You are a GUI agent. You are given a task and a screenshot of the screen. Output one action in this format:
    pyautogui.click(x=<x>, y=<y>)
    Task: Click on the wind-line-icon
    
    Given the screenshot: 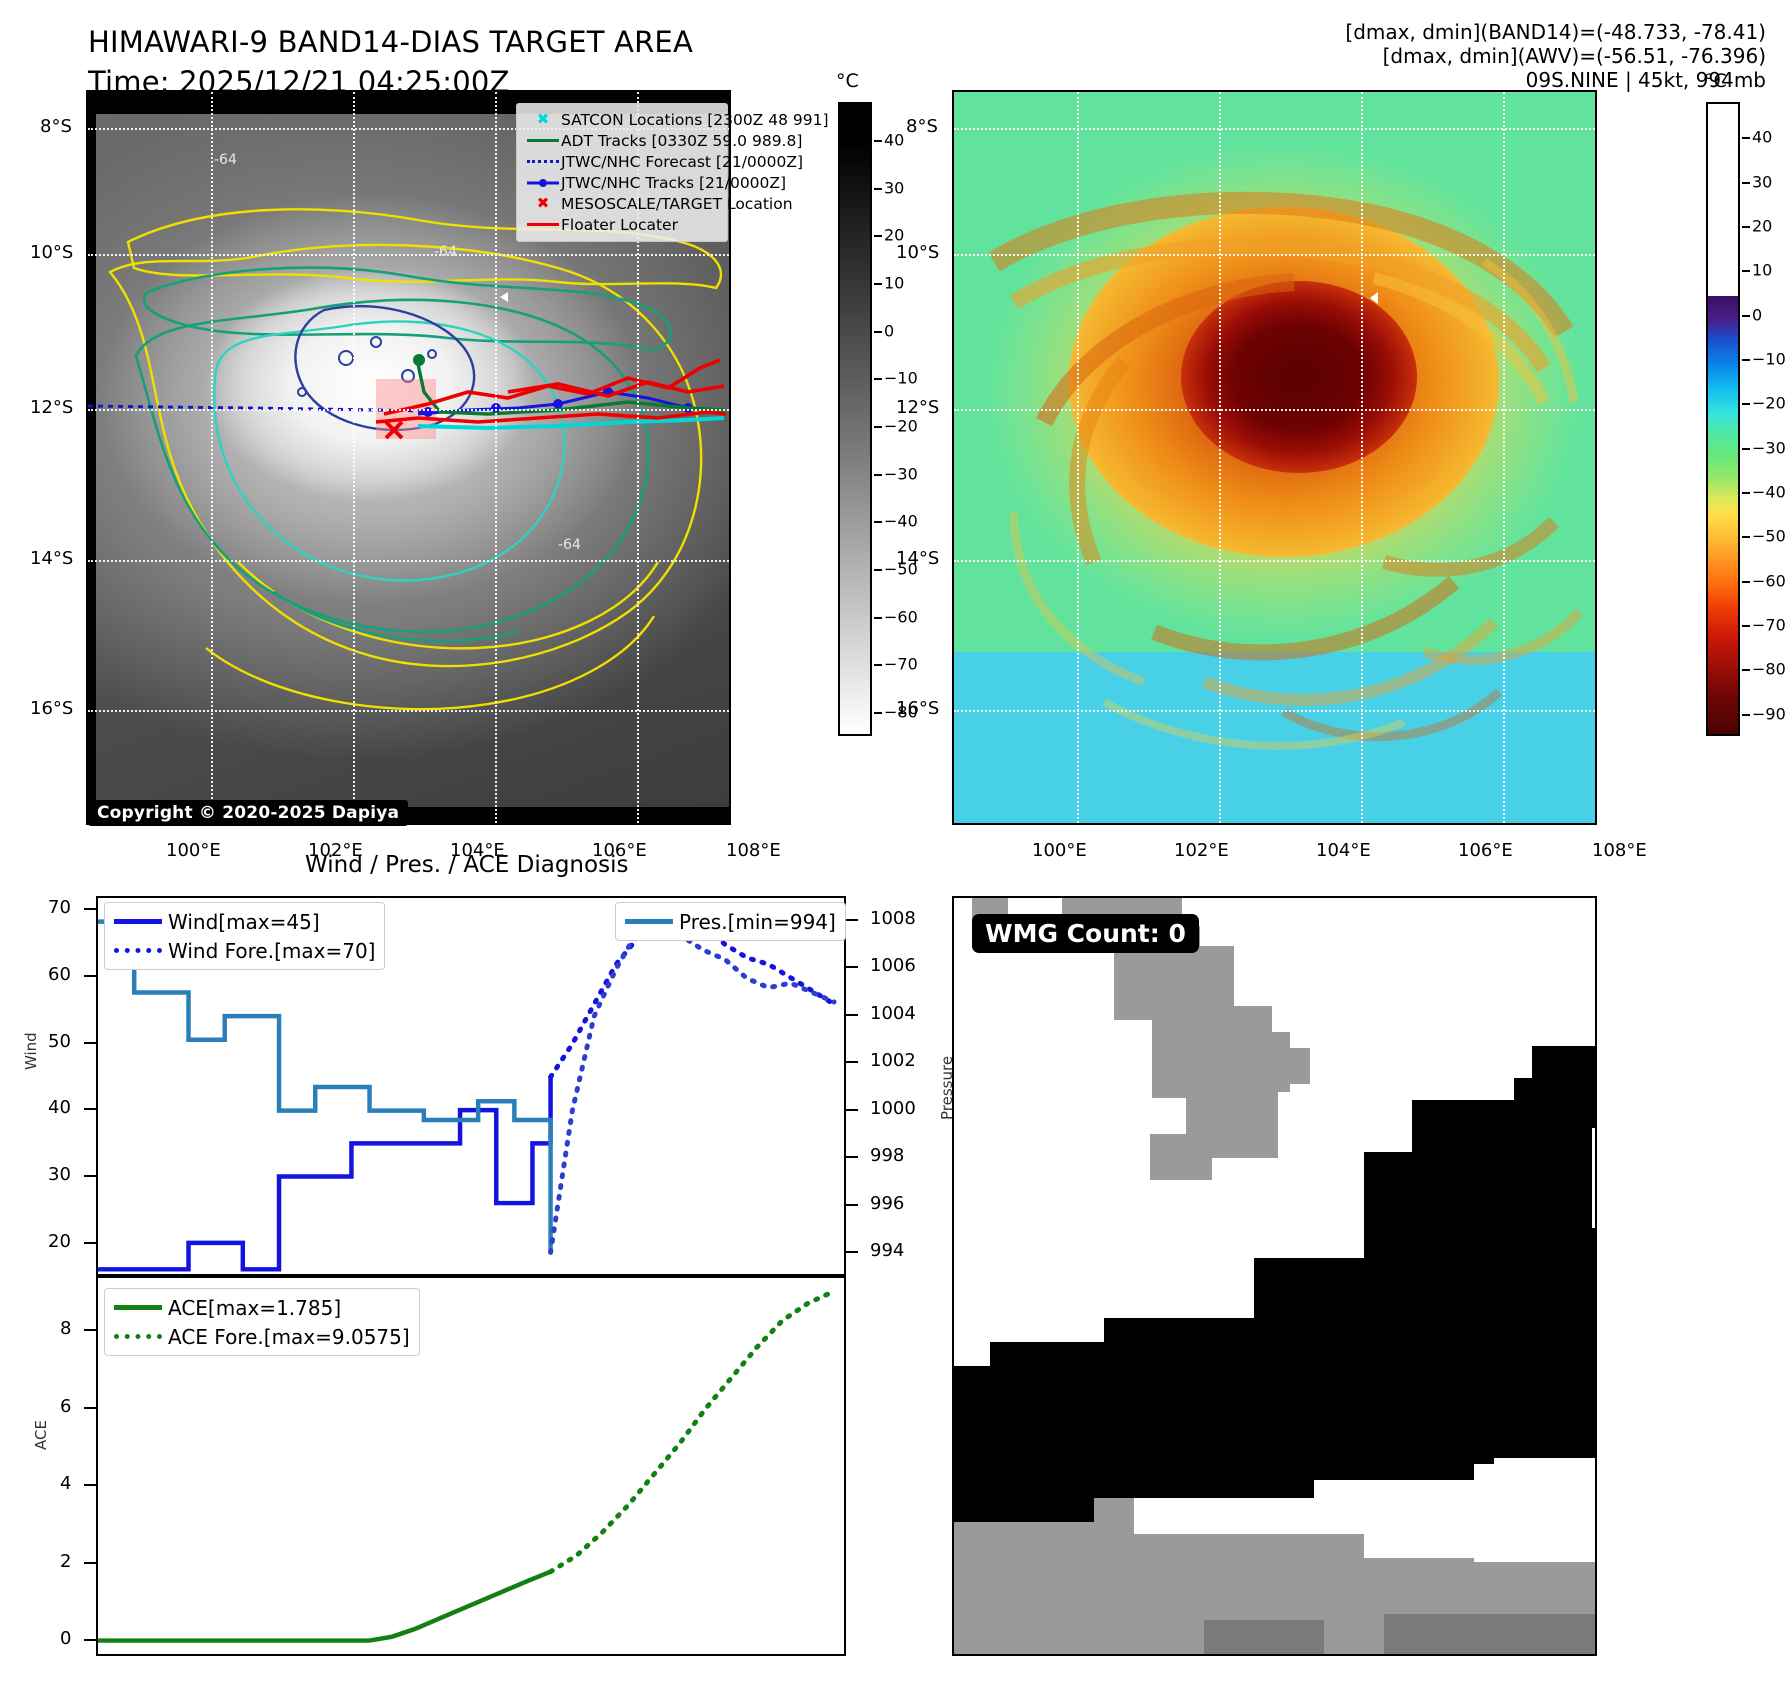 What is the action you would take?
    pyautogui.click(x=141, y=921)
    